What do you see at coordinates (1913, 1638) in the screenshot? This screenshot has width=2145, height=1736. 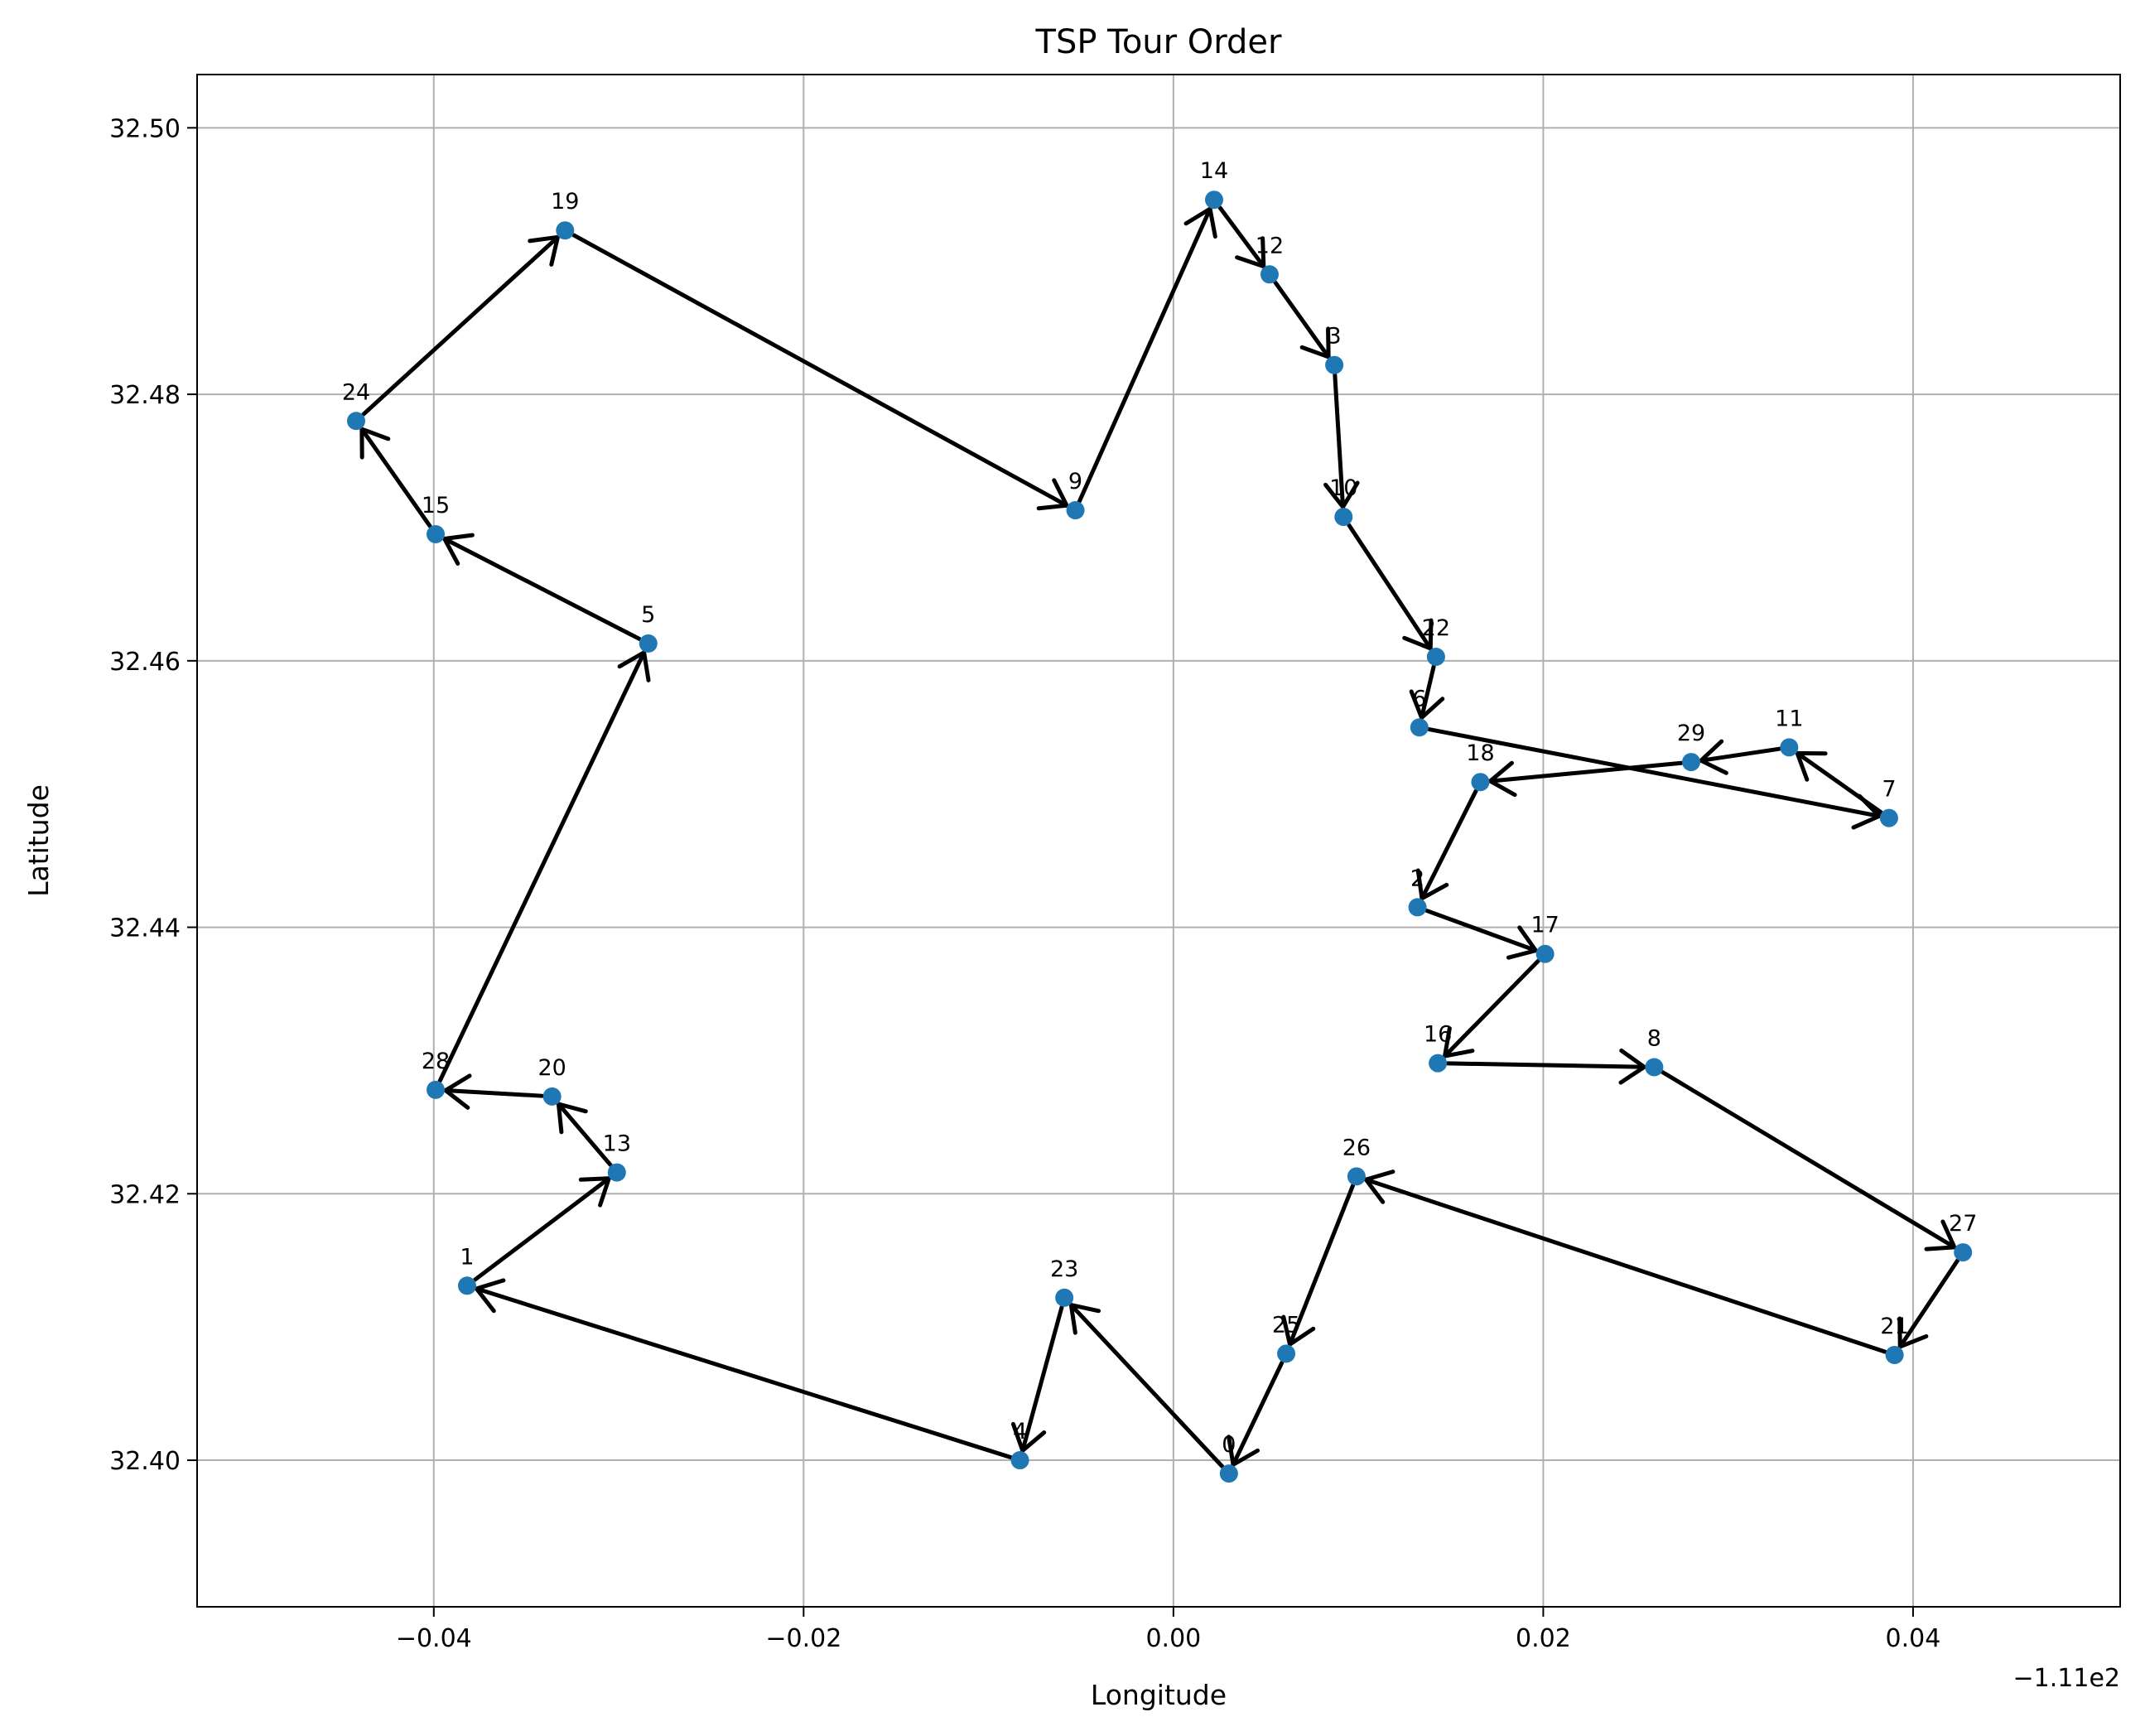 I see `x-tick-label: 0.04` at bounding box center [1913, 1638].